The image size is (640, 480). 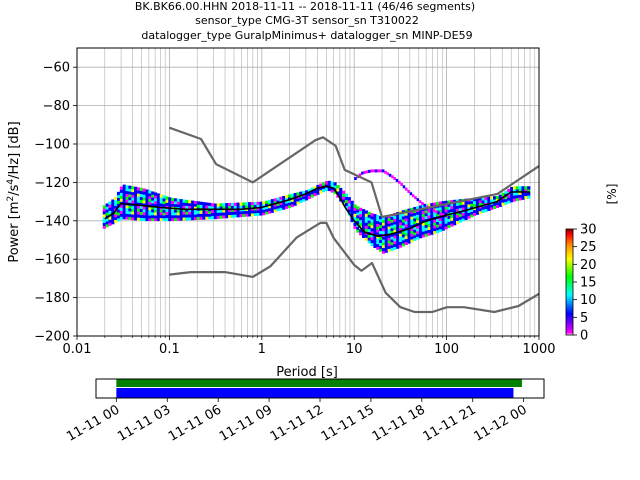 What do you see at coordinates (399, 423) in the screenshot?
I see `timeline-tick-label: 11-11 18` at bounding box center [399, 423].